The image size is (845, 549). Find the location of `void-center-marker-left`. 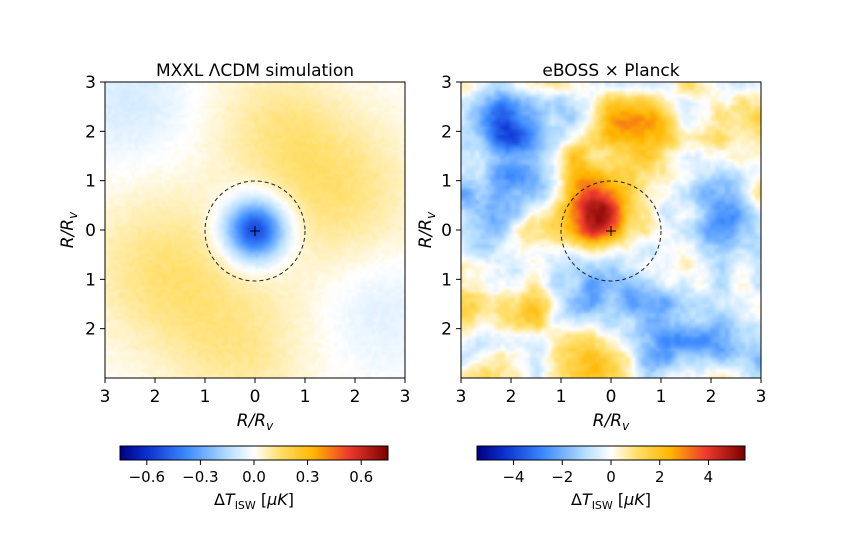

void-center-marker-left is located at coordinates (255, 231).